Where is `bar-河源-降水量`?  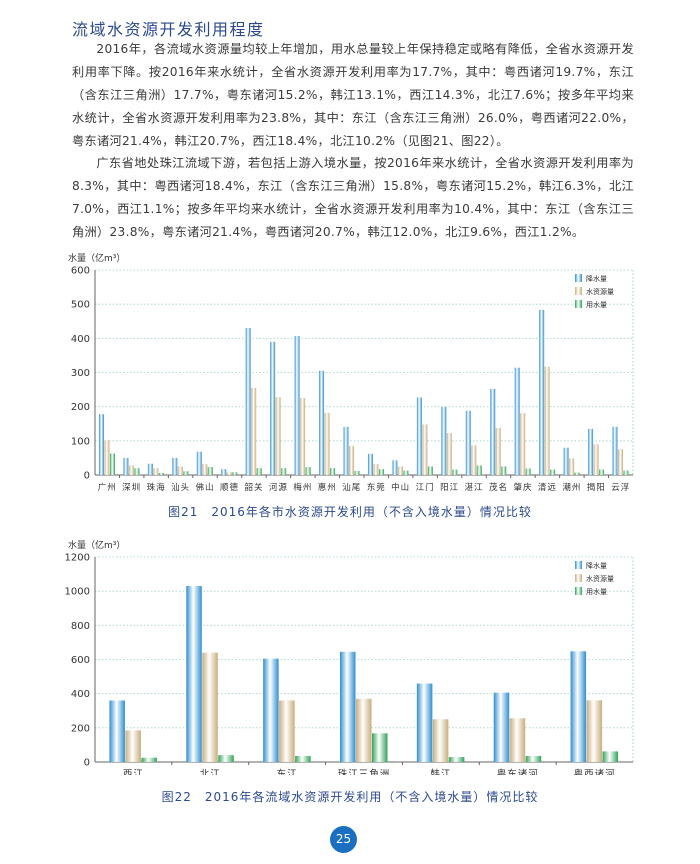 bar-河源-降水量 is located at coordinates (273, 408).